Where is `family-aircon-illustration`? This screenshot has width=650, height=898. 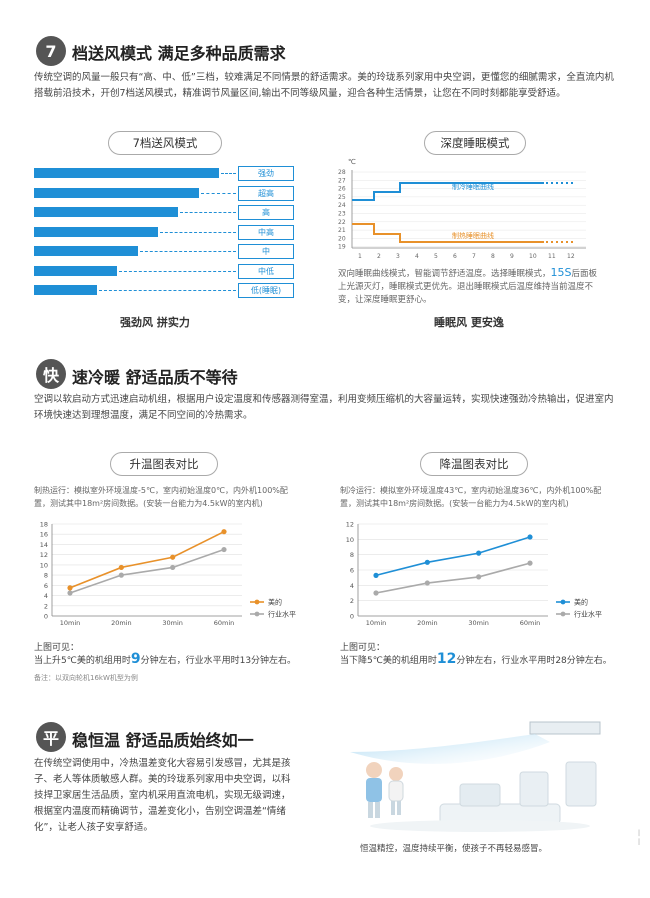
family-aircon-illustration is located at coordinates (470, 776).